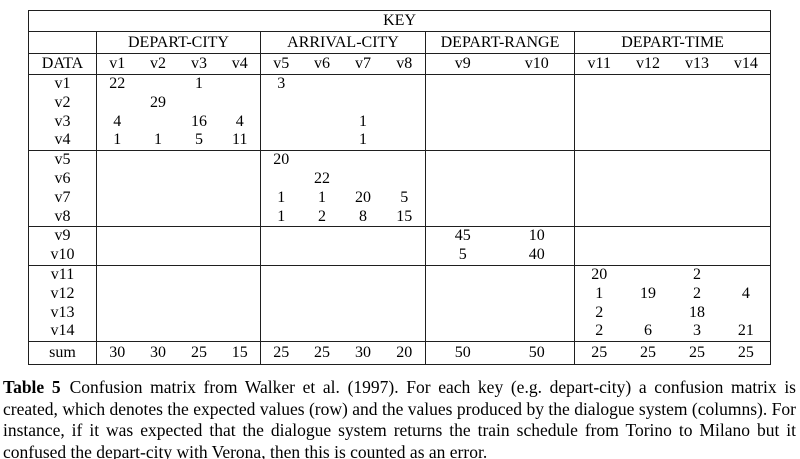  I want to click on matrix-cell-v14-v13: 3, so click(697, 331).